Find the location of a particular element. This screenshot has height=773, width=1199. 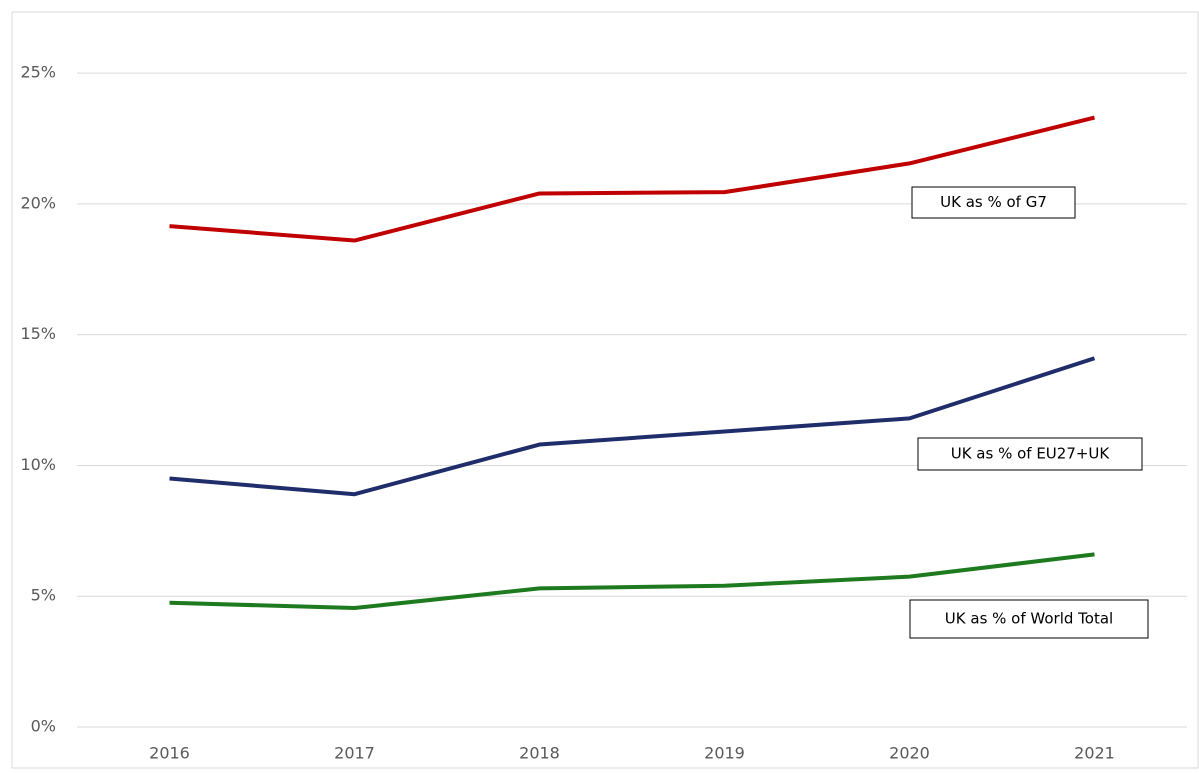

x-tick-label: 2020 is located at coordinates (909, 753).